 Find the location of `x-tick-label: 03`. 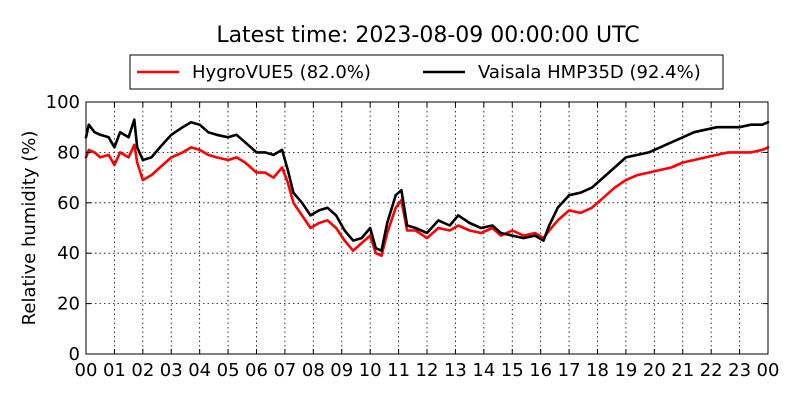

x-tick-label: 03 is located at coordinates (171, 370).